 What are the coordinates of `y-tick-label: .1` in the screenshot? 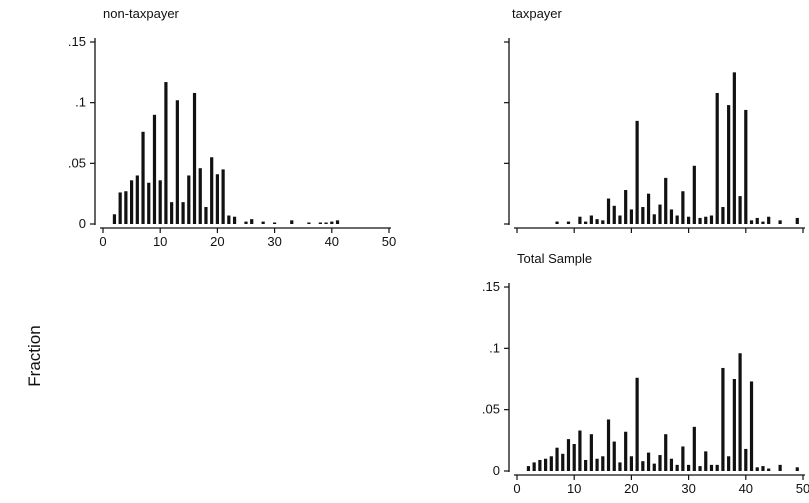 It's located at (80, 102).